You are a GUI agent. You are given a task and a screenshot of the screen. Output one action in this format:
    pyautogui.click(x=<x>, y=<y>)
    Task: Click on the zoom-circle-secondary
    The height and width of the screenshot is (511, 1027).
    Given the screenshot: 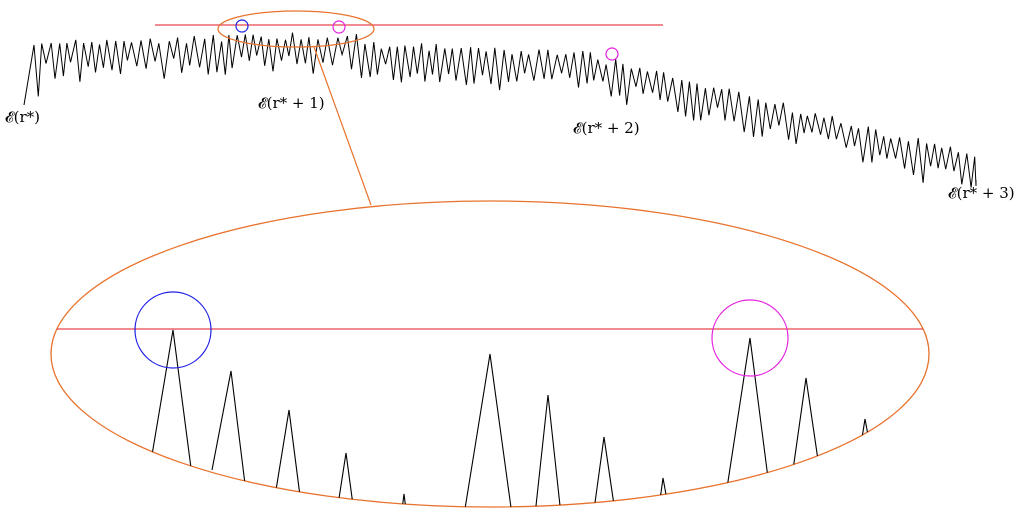 What is the action you would take?
    pyautogui.click(x=750, y=338)
    